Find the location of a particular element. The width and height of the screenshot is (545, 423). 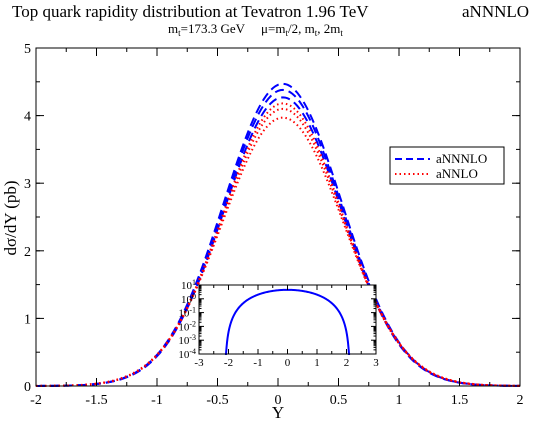

chart-subtitle: mt=173.3 GeV μ=mt/2, mt, 2mt is located at coordinates (255, 29).